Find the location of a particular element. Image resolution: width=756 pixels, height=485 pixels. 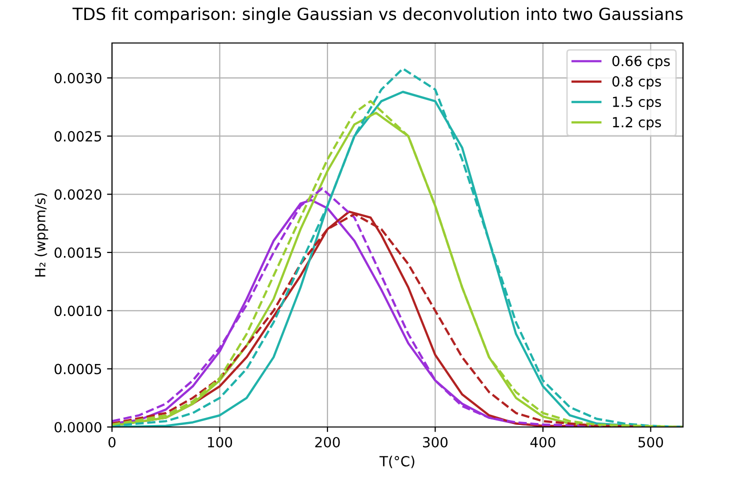

legend-label: 0.66 cps is located at coordinates (641, 62).